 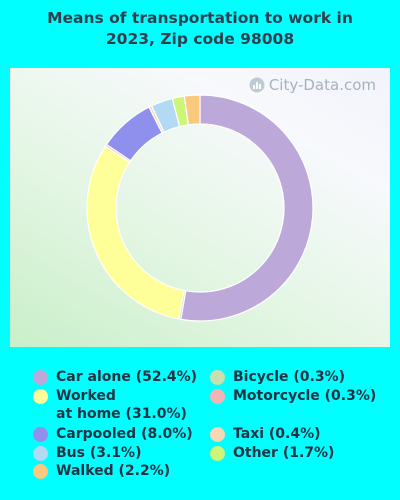 What do you see at coordinates (121, 405) in the screenshot?
I see `legend-label: Worked at home (31.0%)` at bounding box center [121, 405].